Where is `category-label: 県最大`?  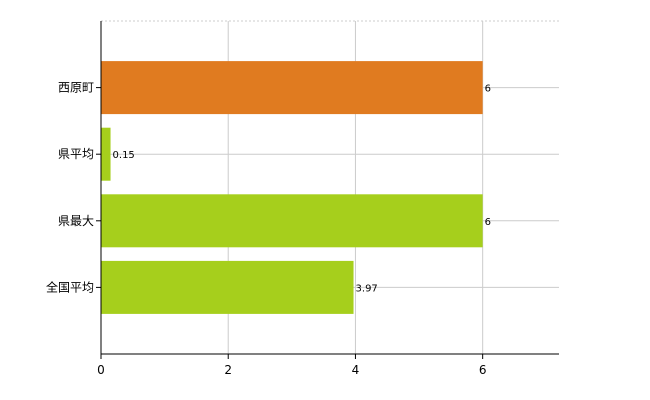 category-label: 県最大 is located at coordinates (76, 221).